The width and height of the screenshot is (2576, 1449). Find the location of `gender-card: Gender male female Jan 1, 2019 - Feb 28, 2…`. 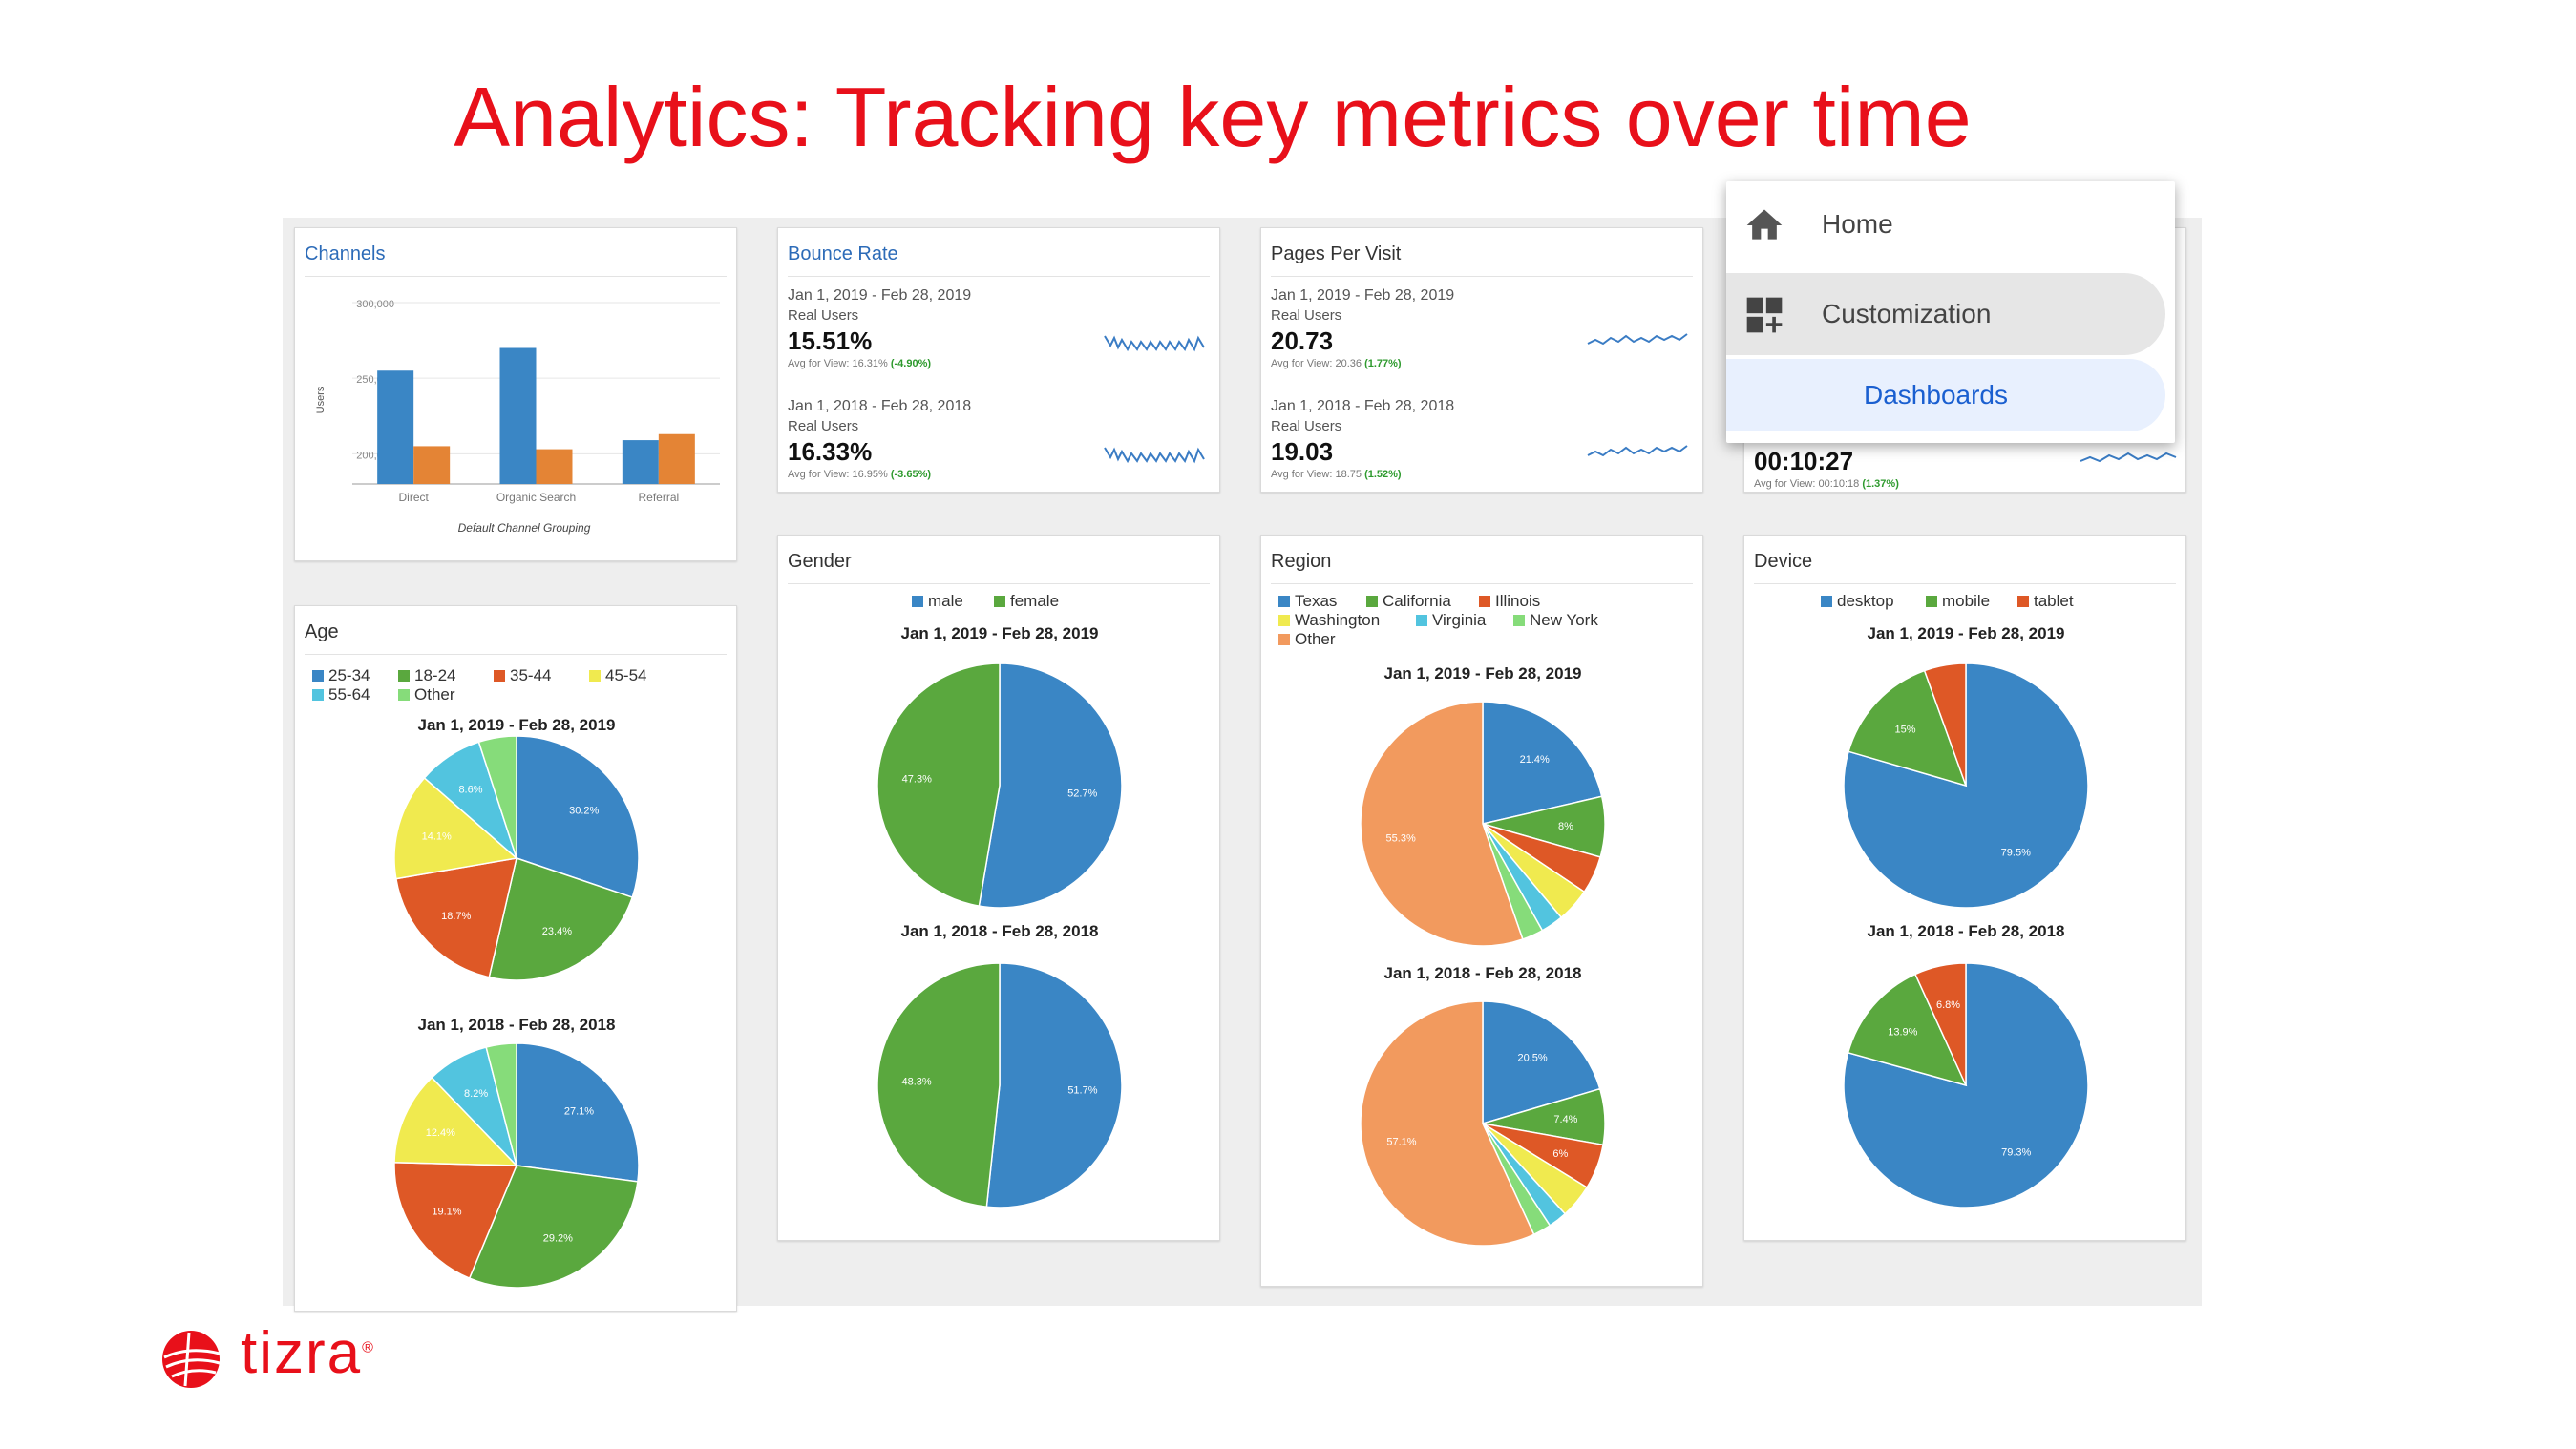

gender-card: Gender male female Jan 1, 2019 - Feb 28, 2… is located at coordinates (998, 888).